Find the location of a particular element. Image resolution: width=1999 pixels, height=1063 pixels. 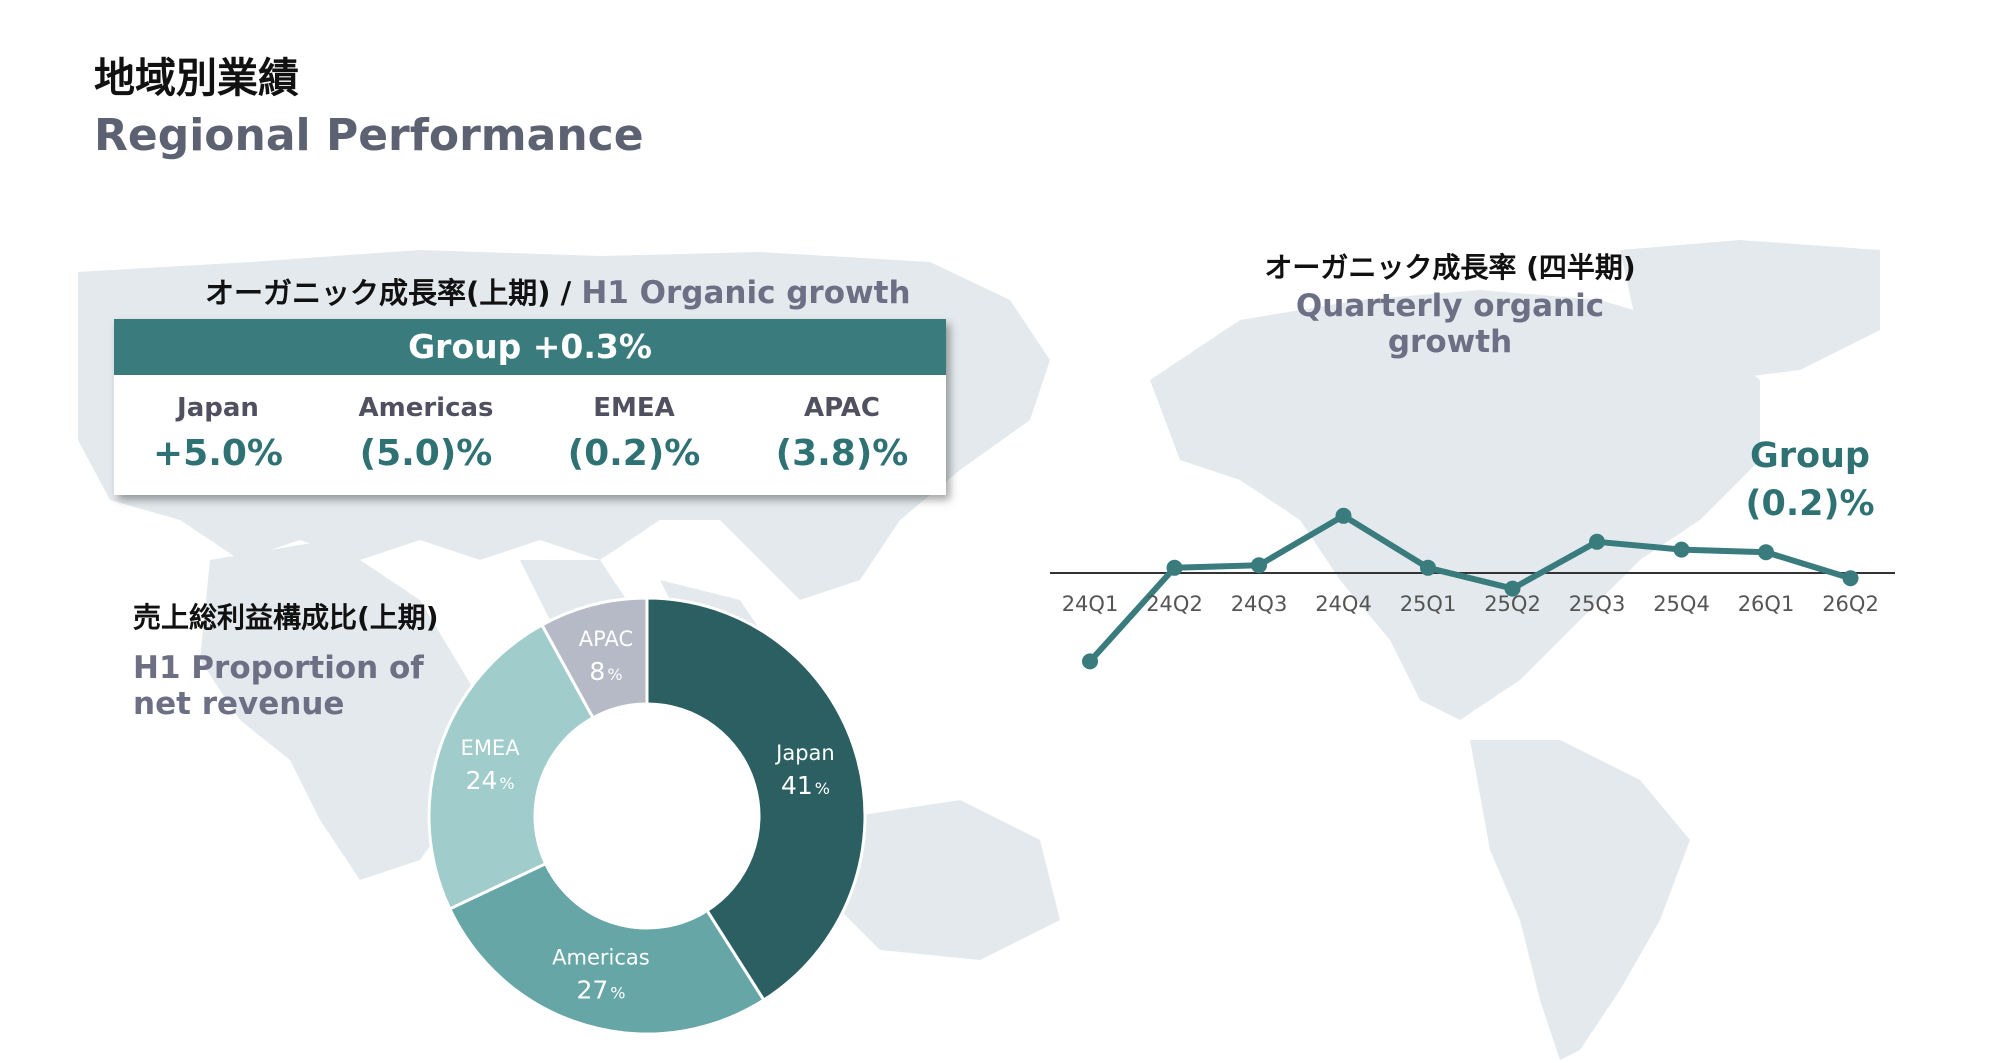

x-tick-label: 24Q1 is located at coordinates (1090, 604).